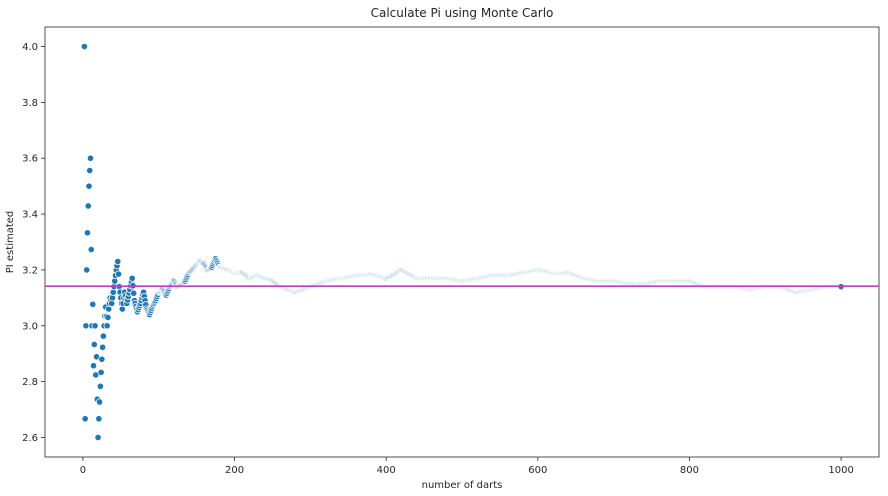 The image size is (888, 496). Describe the element at coordinates (30, 215) in the screenshot. I see `y-tick-label: 3.4` at that location.